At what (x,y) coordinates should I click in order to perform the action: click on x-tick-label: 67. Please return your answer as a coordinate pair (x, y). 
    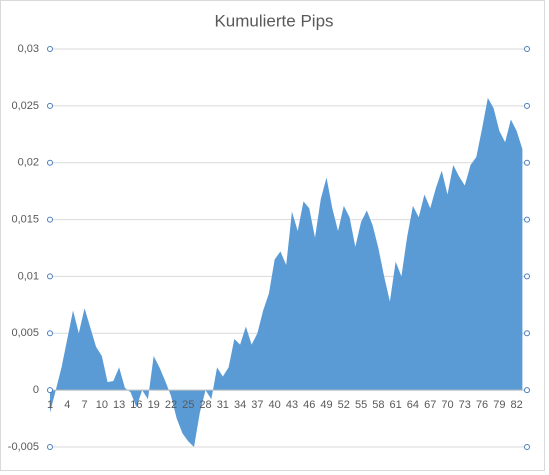
    Looking at the image, I should click on (430, 405).